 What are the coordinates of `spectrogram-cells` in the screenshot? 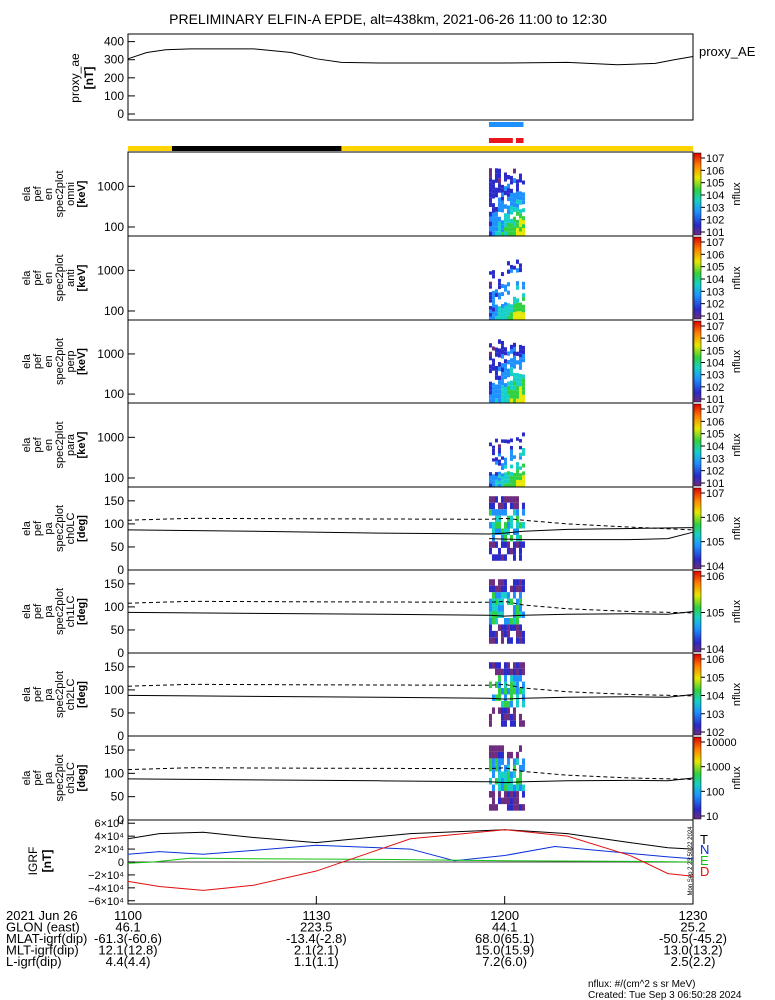 It's located at (506, 202).